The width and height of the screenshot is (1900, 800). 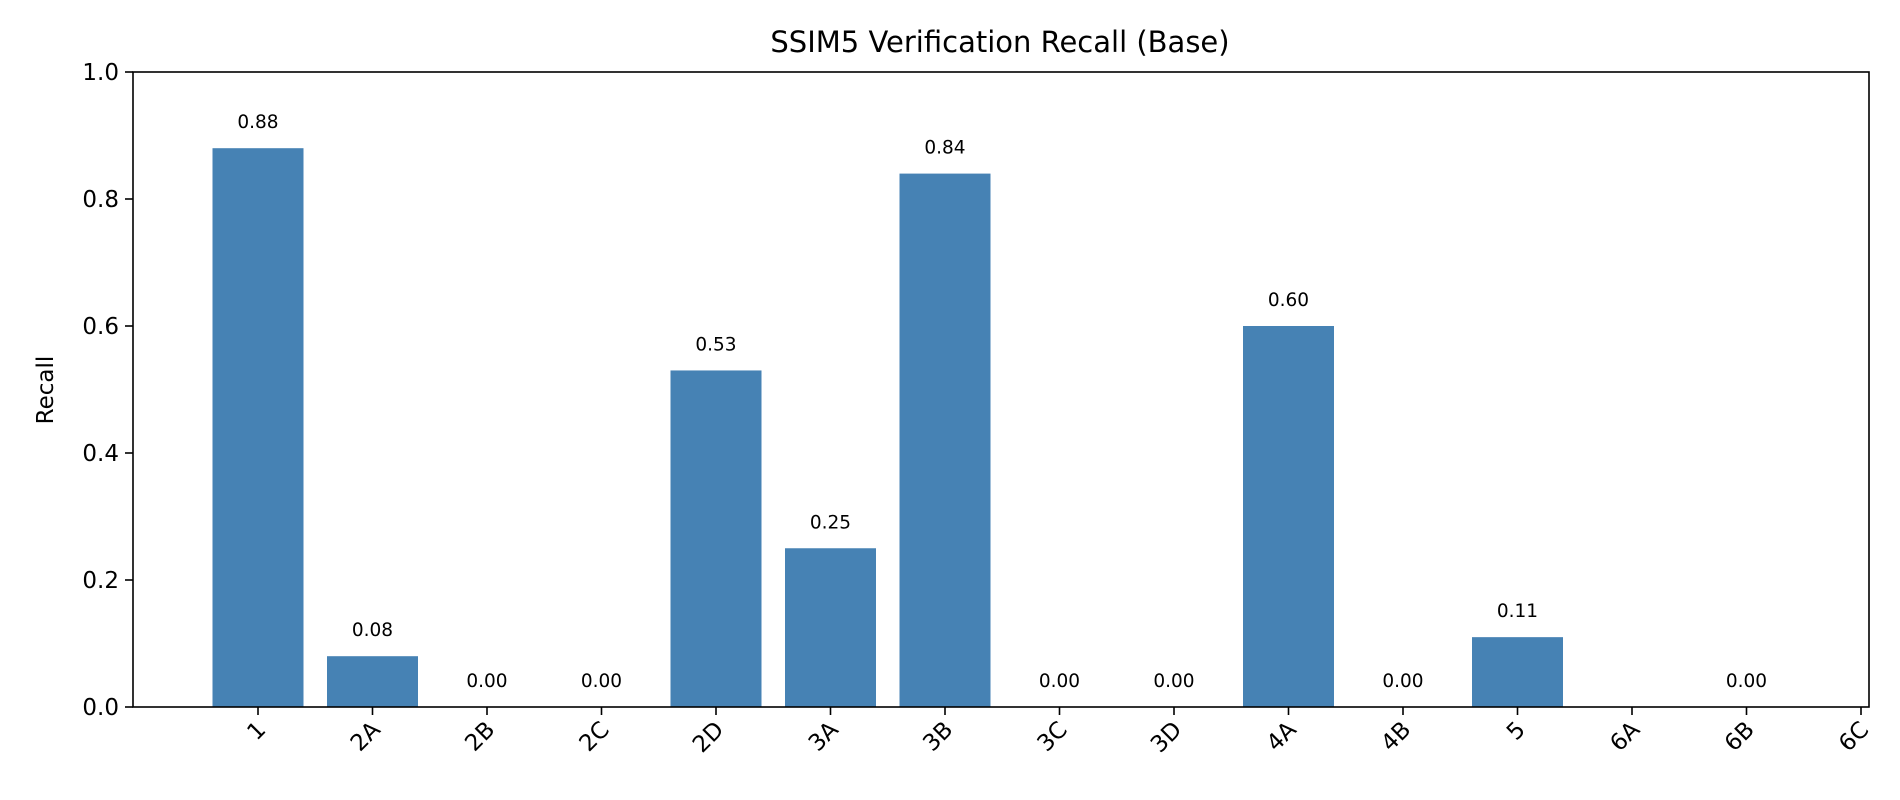 What do you see at coordinates (945, 440) in the screenshot?
I see `bar-3b` at bounding box center [945, 440].